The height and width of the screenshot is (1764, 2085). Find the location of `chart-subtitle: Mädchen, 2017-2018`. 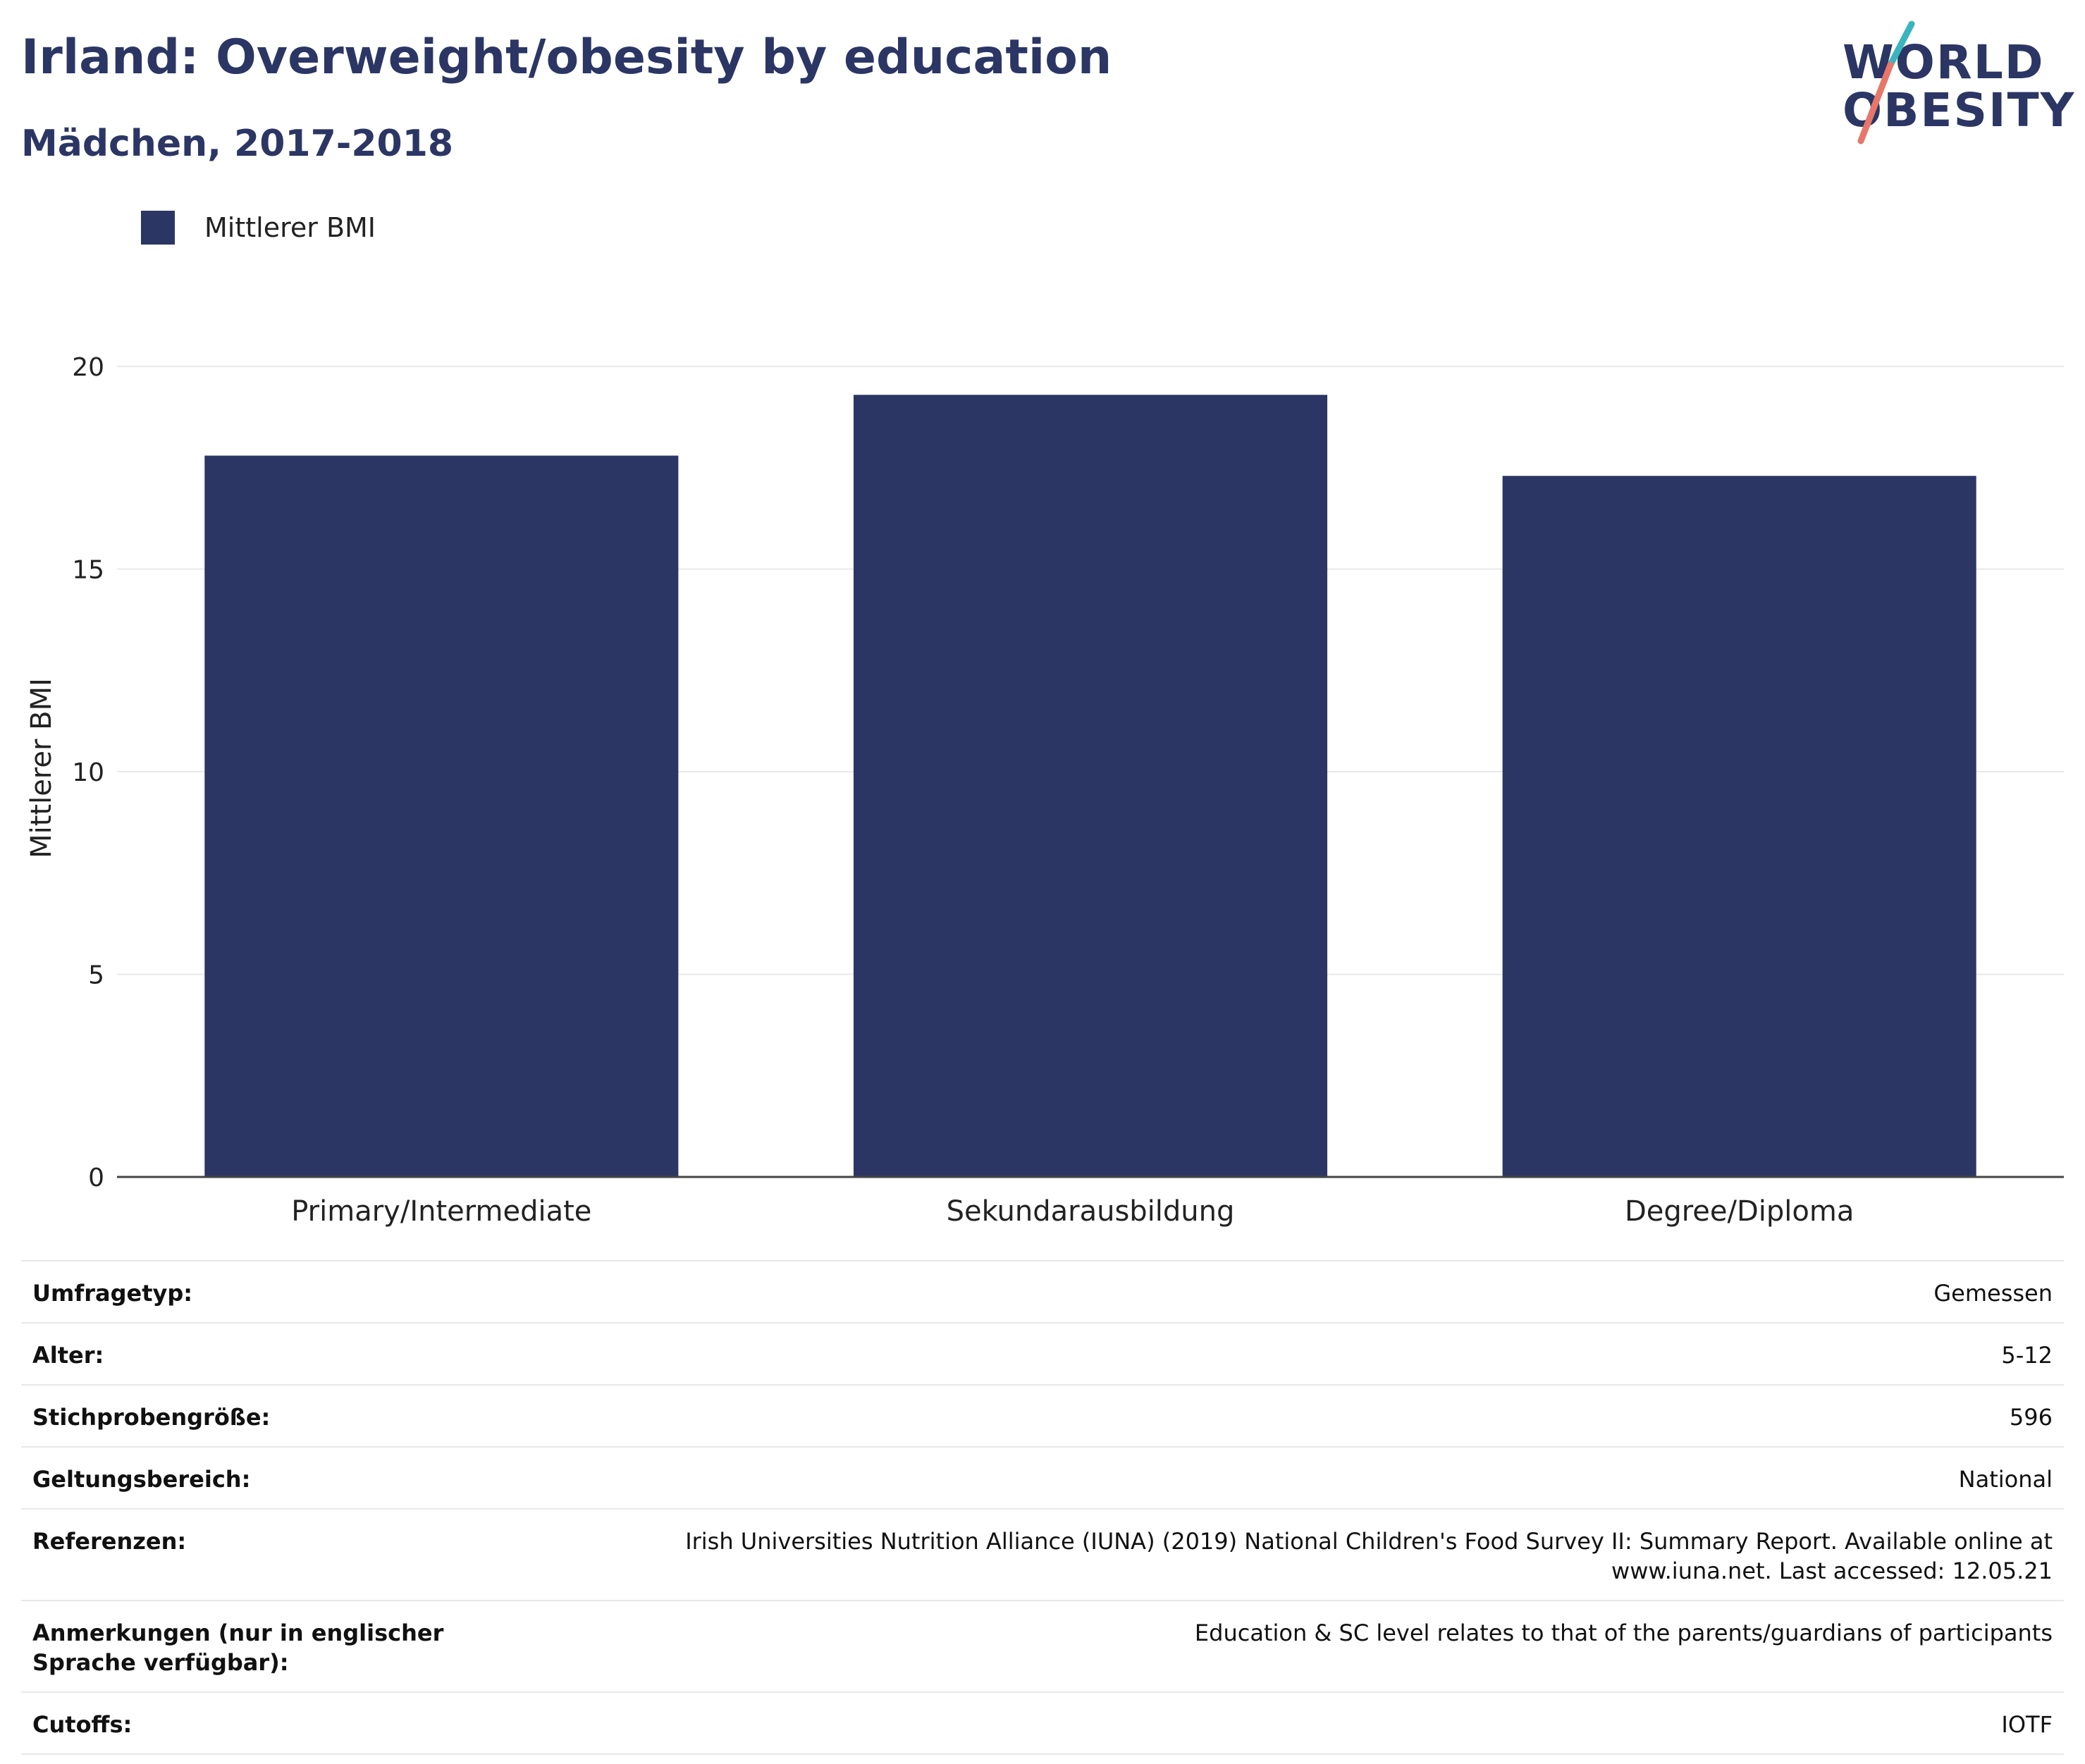

chart-subtitle: Mädchen, 2017-2018 is located at coordinates (238, 144).